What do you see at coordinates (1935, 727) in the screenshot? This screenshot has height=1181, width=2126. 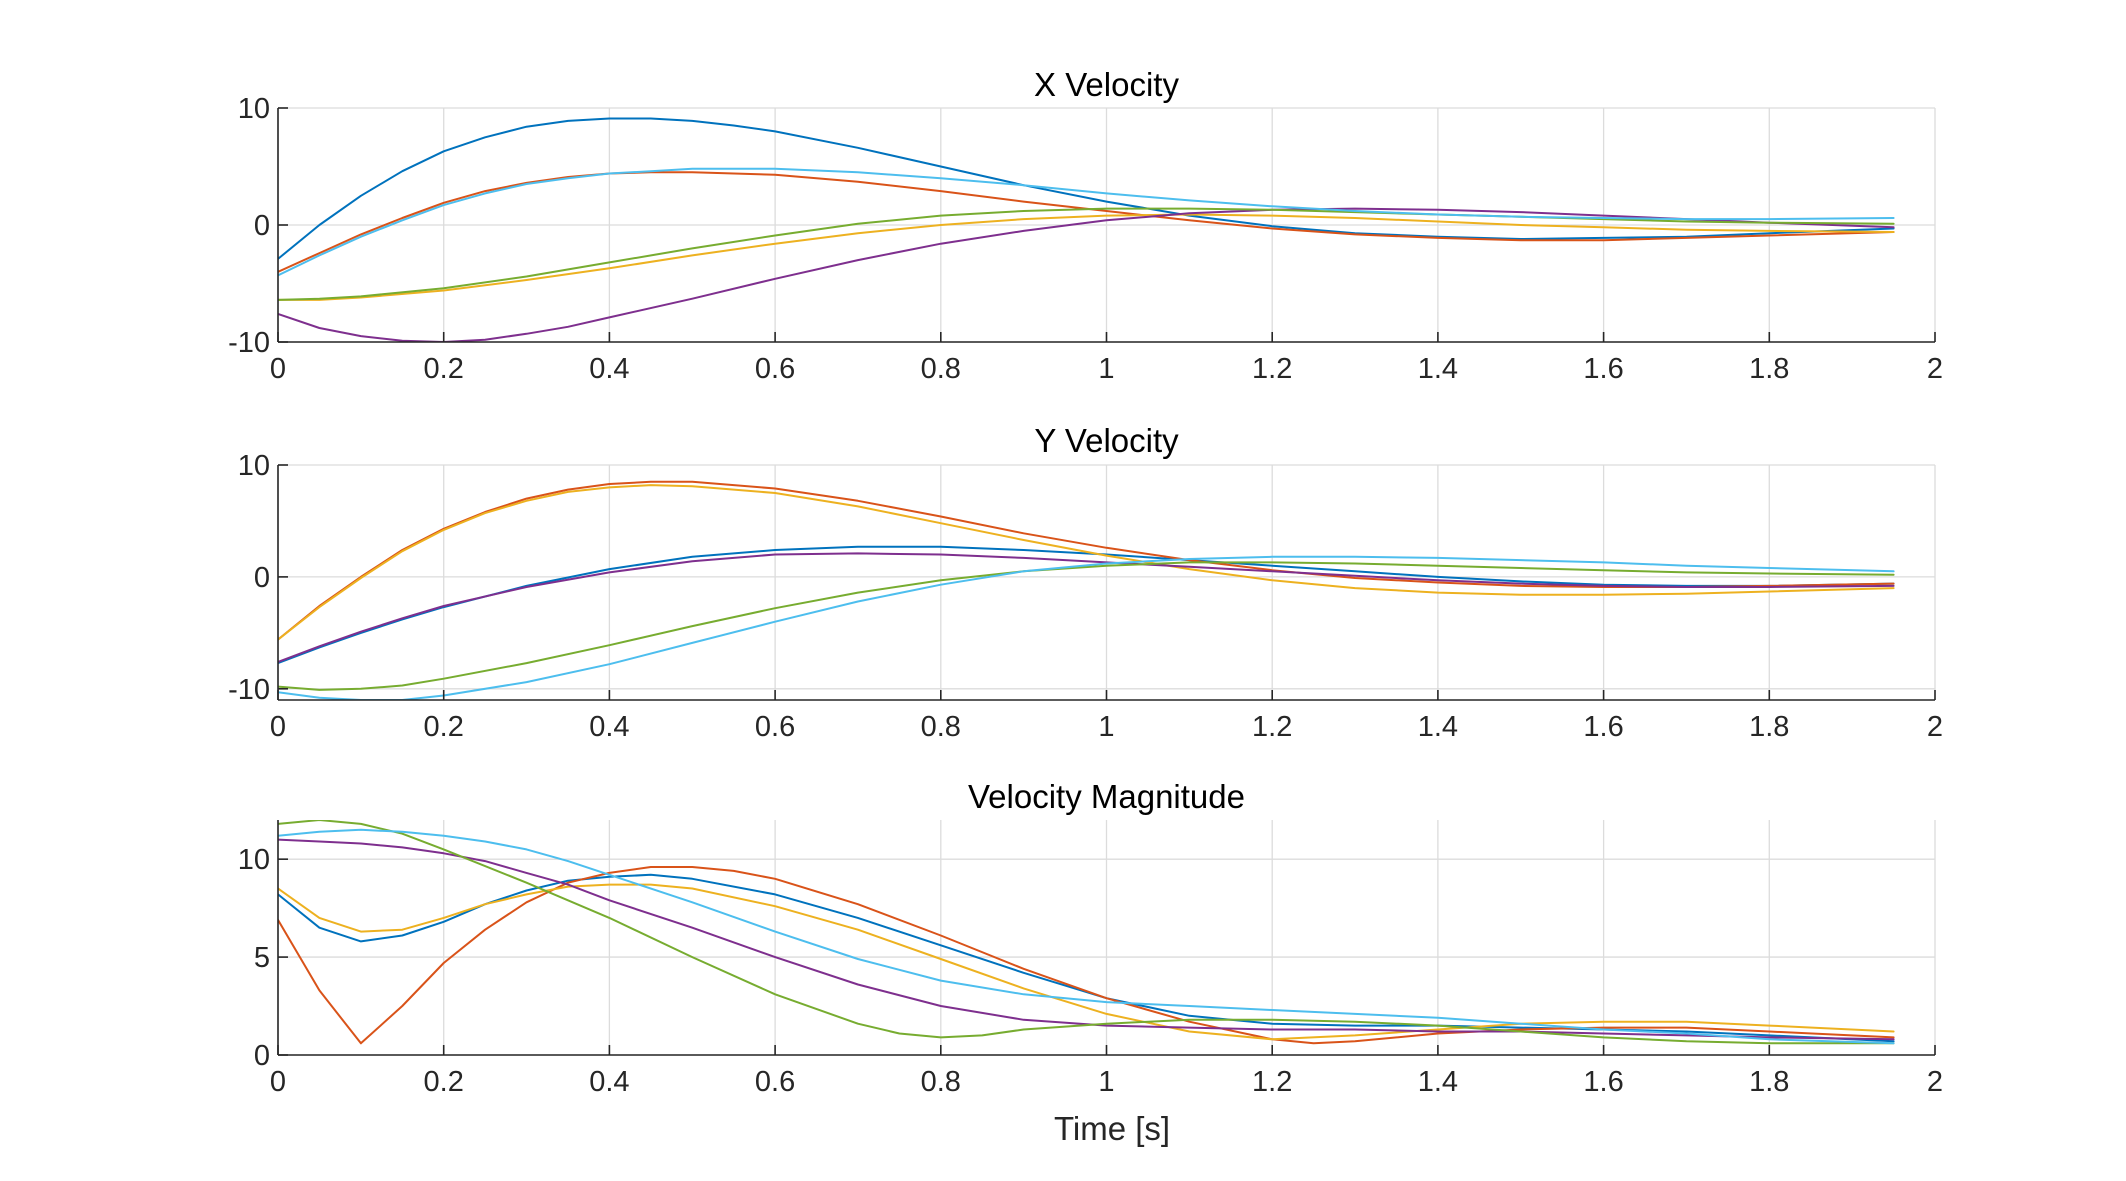 I see `y-velocity-x-tick-label: 2` at bounding box center [1935, 727].